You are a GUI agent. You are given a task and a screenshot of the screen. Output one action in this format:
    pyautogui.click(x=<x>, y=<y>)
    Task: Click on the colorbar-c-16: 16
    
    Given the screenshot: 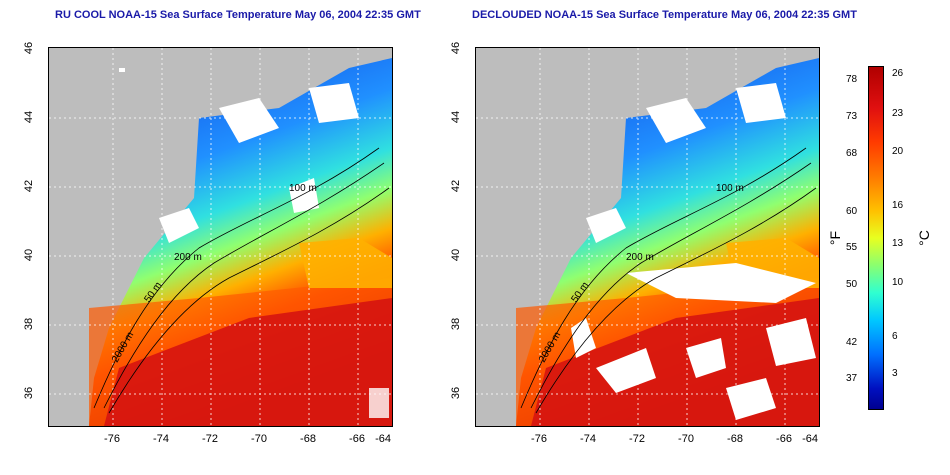 What is the action you would take?
    pyautogui.click(x=898, y=205)
    